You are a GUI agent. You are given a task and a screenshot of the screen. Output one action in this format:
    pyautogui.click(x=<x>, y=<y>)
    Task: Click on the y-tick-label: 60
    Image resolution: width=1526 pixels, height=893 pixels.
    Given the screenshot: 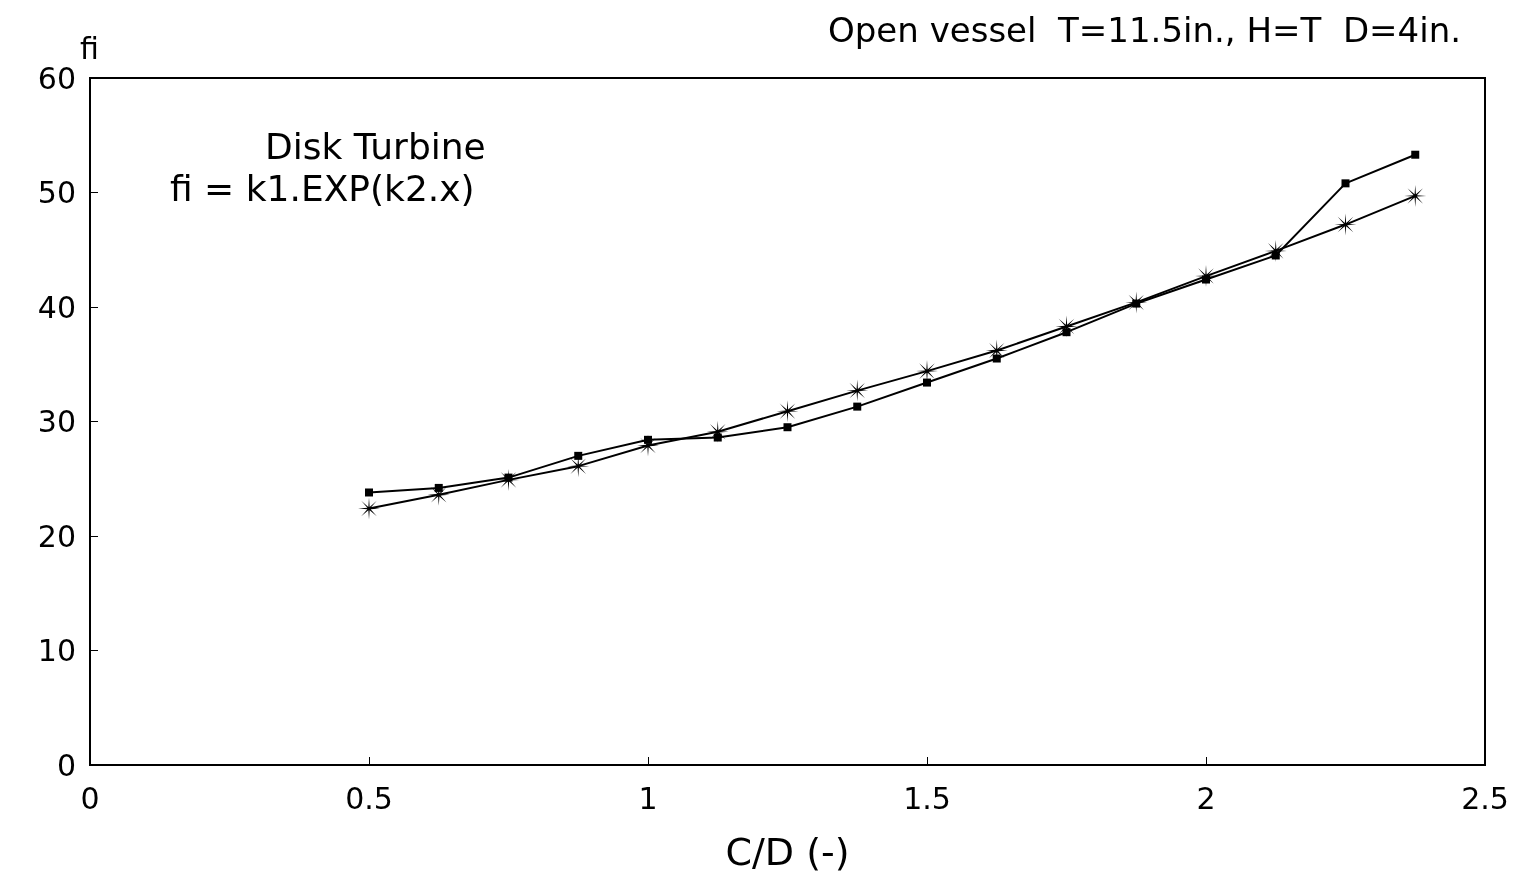 What is the action you would take?
    pyautogui.click(x=56, y=78)
    